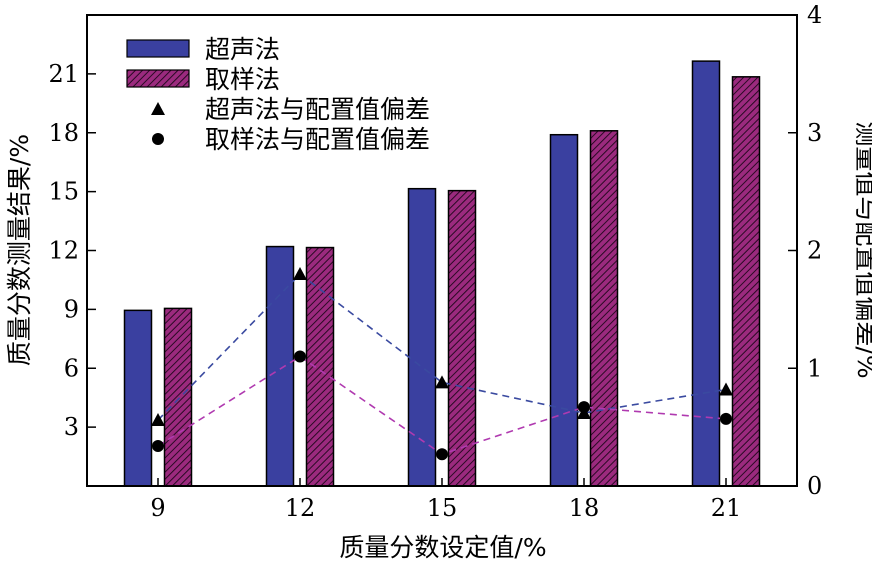  Describe the element at coordinates (442, 547) in the screenshot. I see `x-axis-title: 质量分数设定值/%` at that location.